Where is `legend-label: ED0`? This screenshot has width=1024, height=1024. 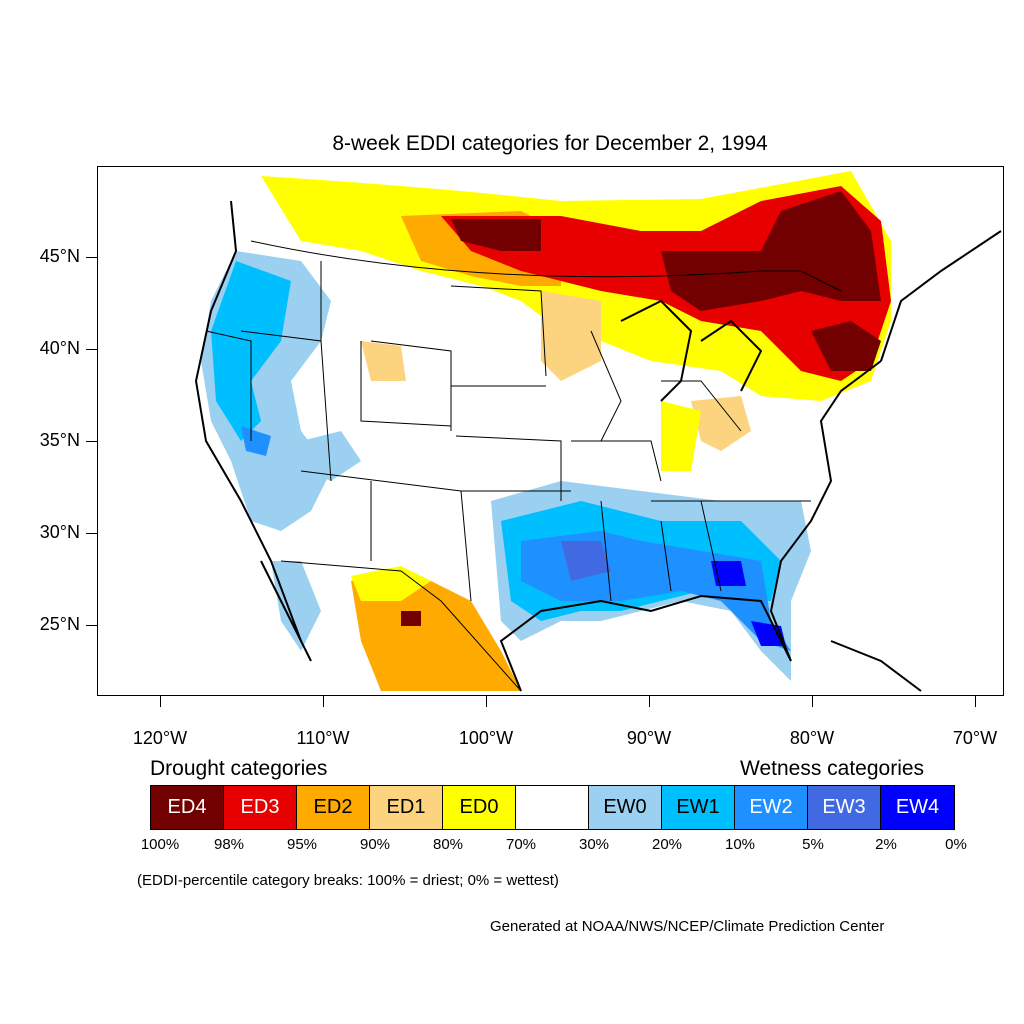
legend-label: ED0 is located at coordinates (479, 807).